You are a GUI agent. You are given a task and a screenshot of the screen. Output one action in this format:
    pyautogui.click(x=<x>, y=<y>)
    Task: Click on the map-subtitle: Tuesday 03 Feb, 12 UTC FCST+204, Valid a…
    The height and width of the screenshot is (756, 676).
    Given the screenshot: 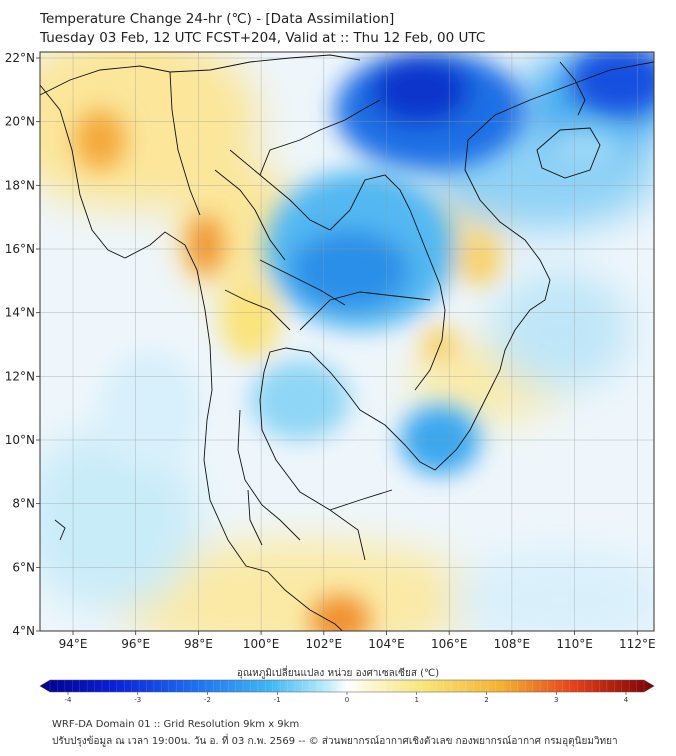 What is the action you would take?
    pyautogui.click(x=263, y=38)
    